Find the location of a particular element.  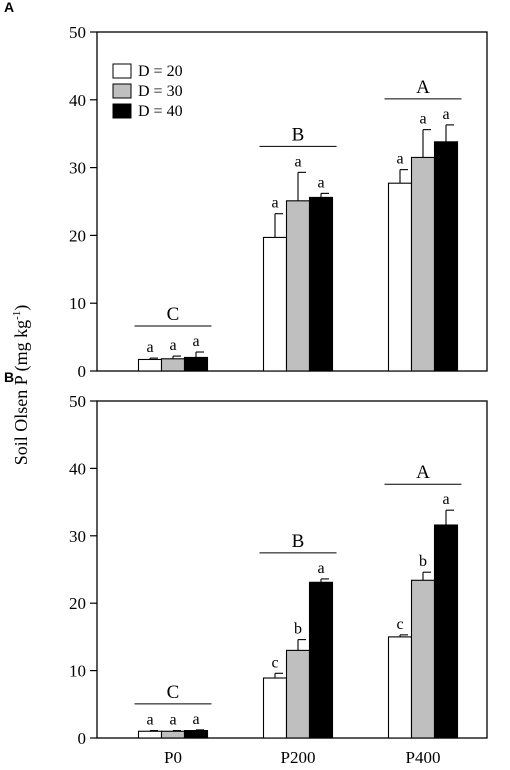

legend-label: D = 40 is located at coordinates (160, 111).